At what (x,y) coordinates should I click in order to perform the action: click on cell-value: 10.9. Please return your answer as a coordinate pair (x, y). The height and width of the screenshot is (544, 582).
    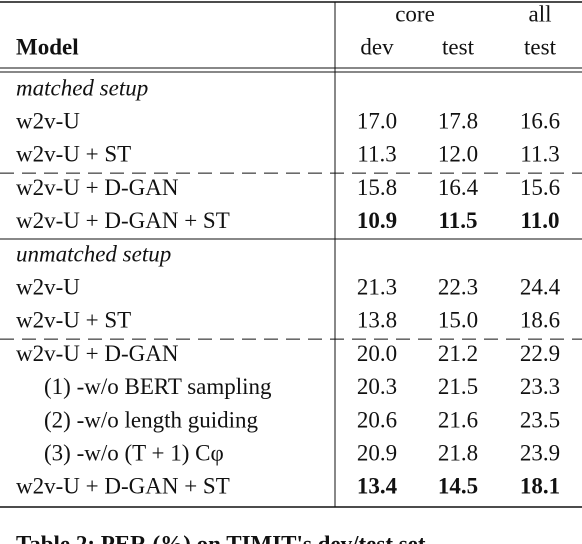
    Looking at the image, I should click on (377, 220).